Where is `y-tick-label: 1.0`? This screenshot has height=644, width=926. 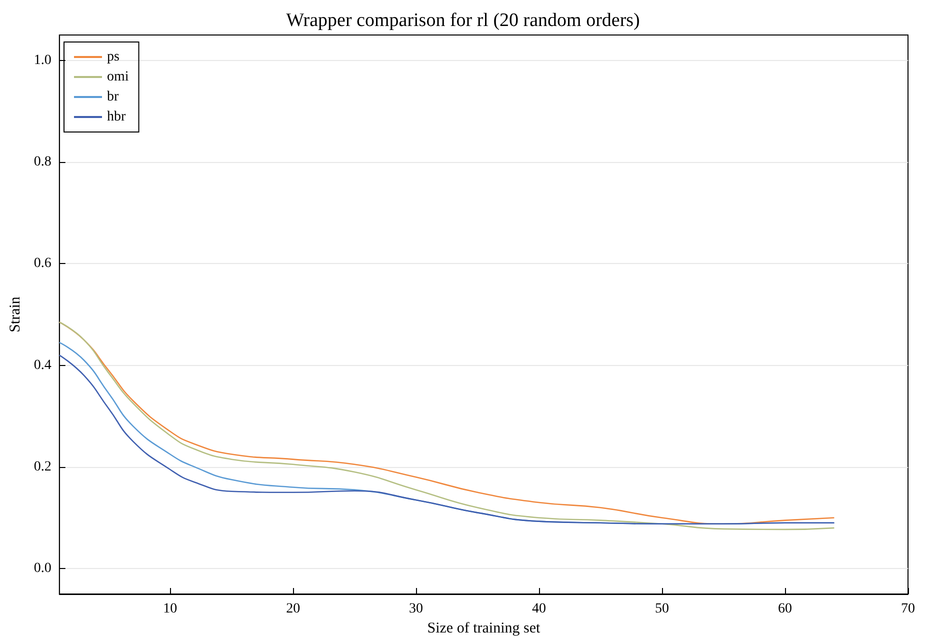 y-tick-label: 1.0 is located at coordinates (43, 60).